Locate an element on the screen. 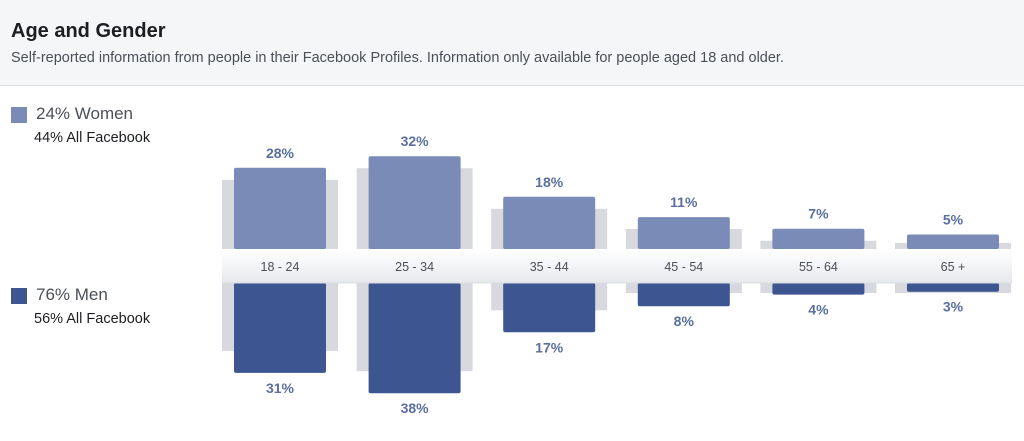 Image resolution: width=1024 pixels, height=441 pixels. men-swatch is located at coordinates (19, 296).